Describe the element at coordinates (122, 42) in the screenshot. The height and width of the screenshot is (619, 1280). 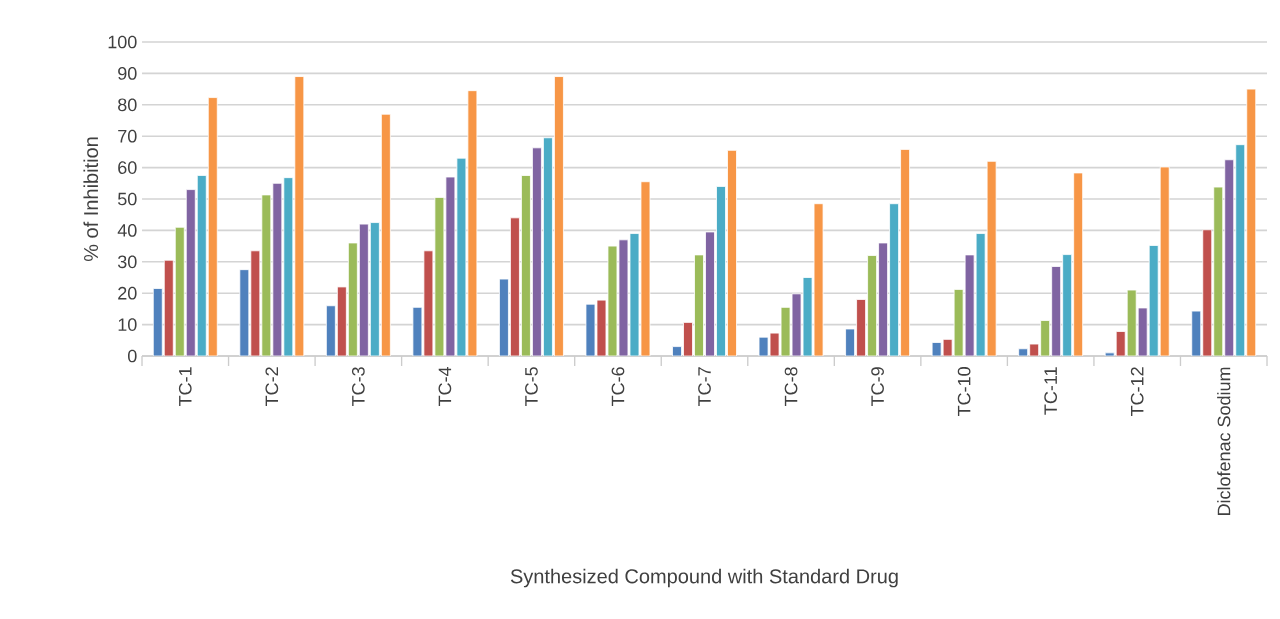
I see `y-tick-label: 100` at that location.